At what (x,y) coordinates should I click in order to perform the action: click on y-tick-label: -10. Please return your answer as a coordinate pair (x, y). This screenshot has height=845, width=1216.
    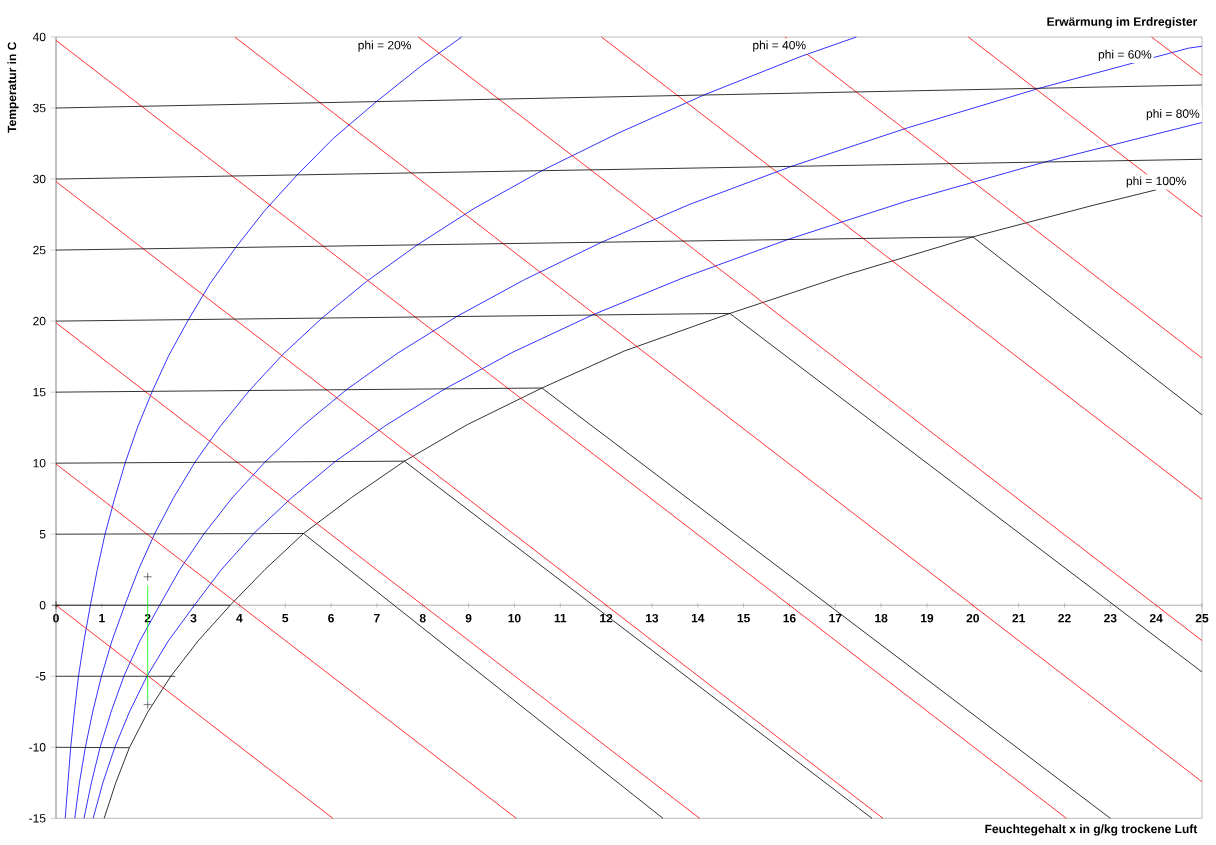
    Looking at the image, I should click on (37, 747).